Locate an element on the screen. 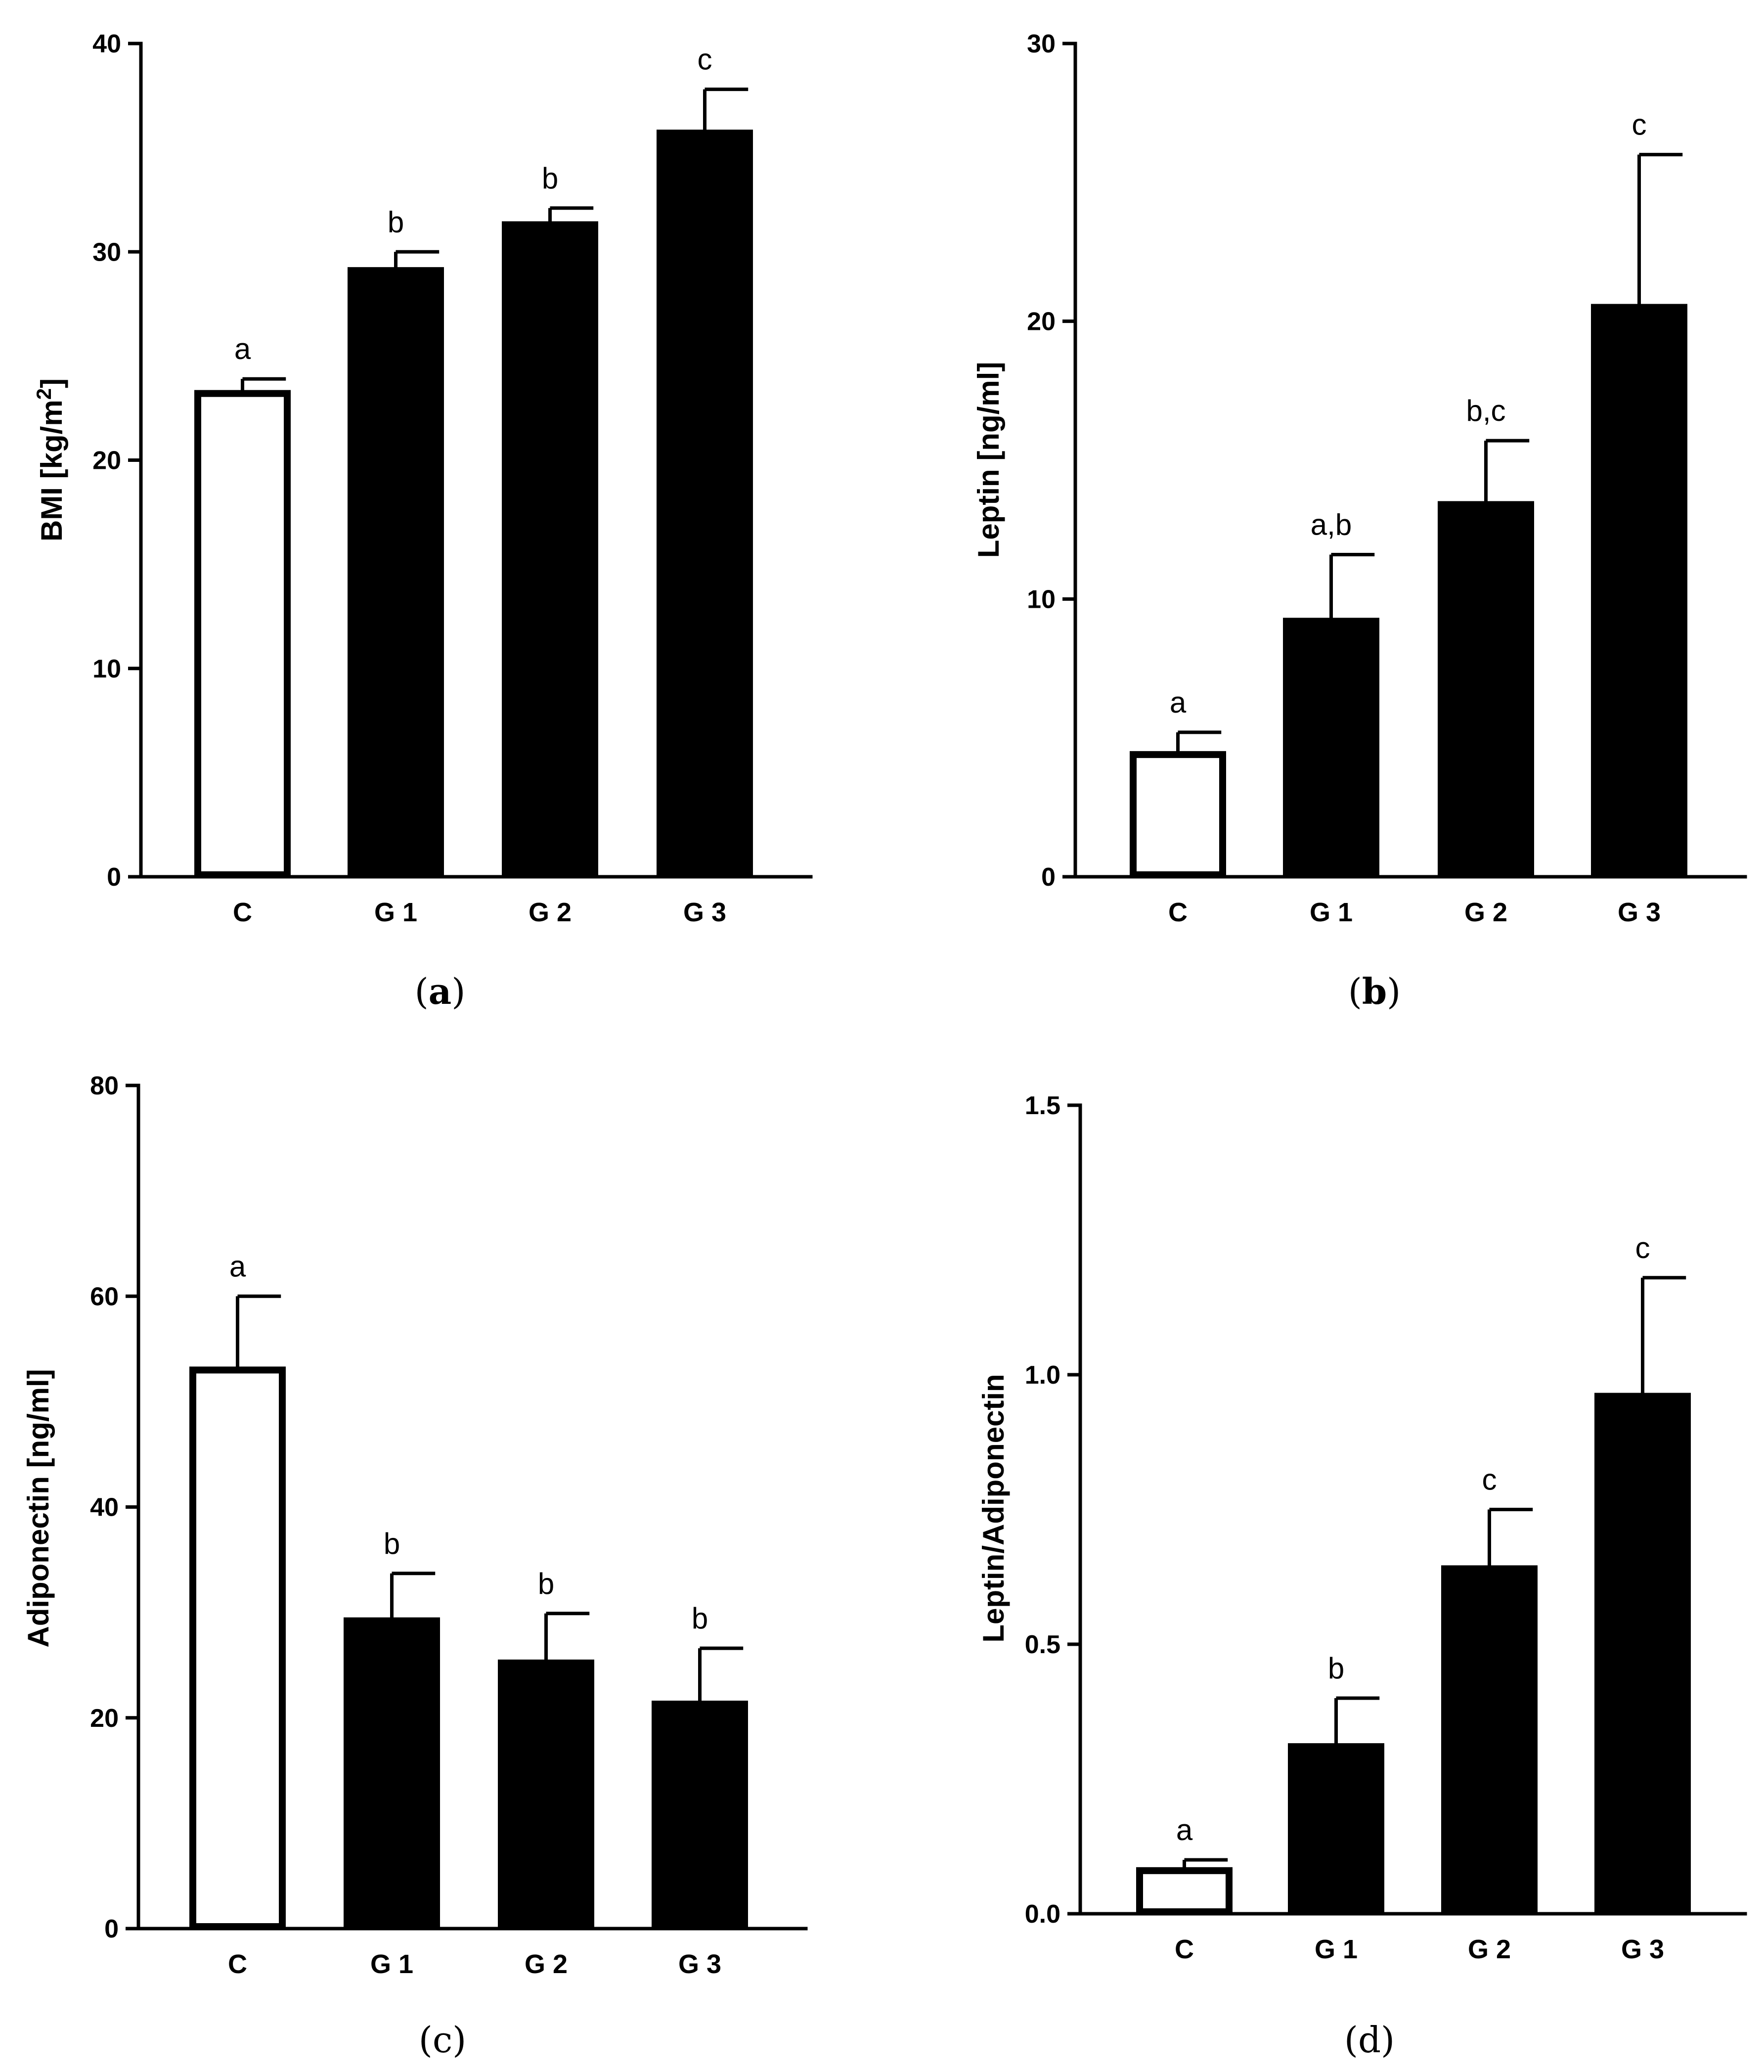  y-tick-label: 1.5 is located at coordinates (1043, 1105).